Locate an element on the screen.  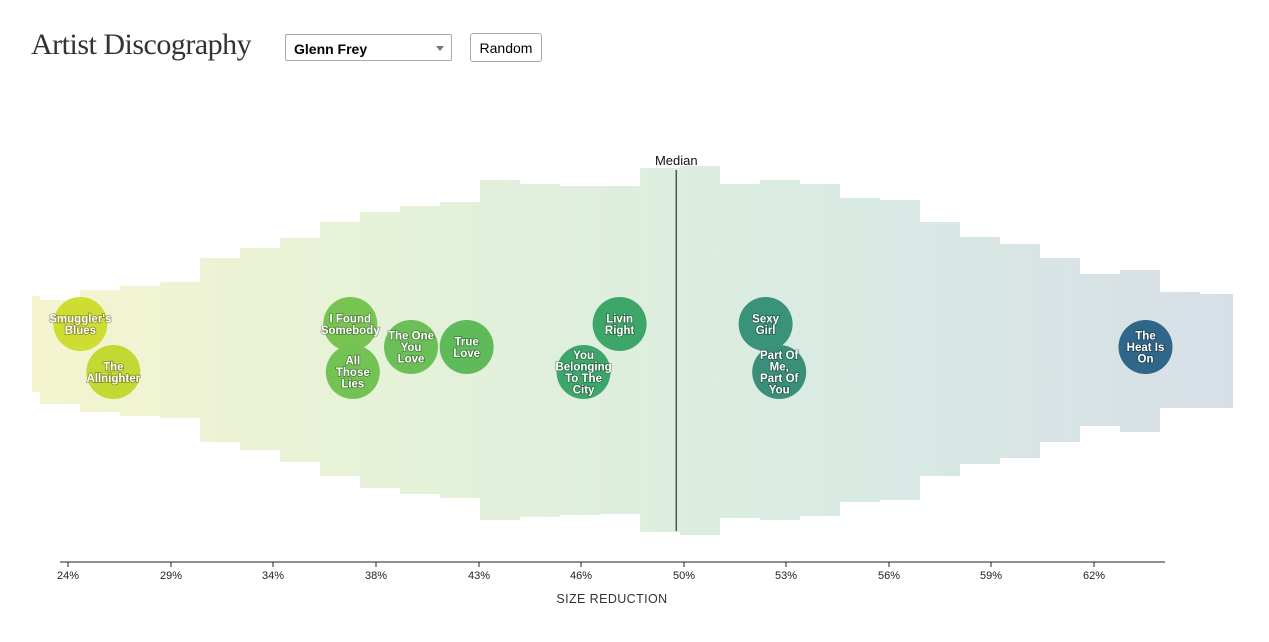
song-title-line: Right is located at coordinates (620, 331).